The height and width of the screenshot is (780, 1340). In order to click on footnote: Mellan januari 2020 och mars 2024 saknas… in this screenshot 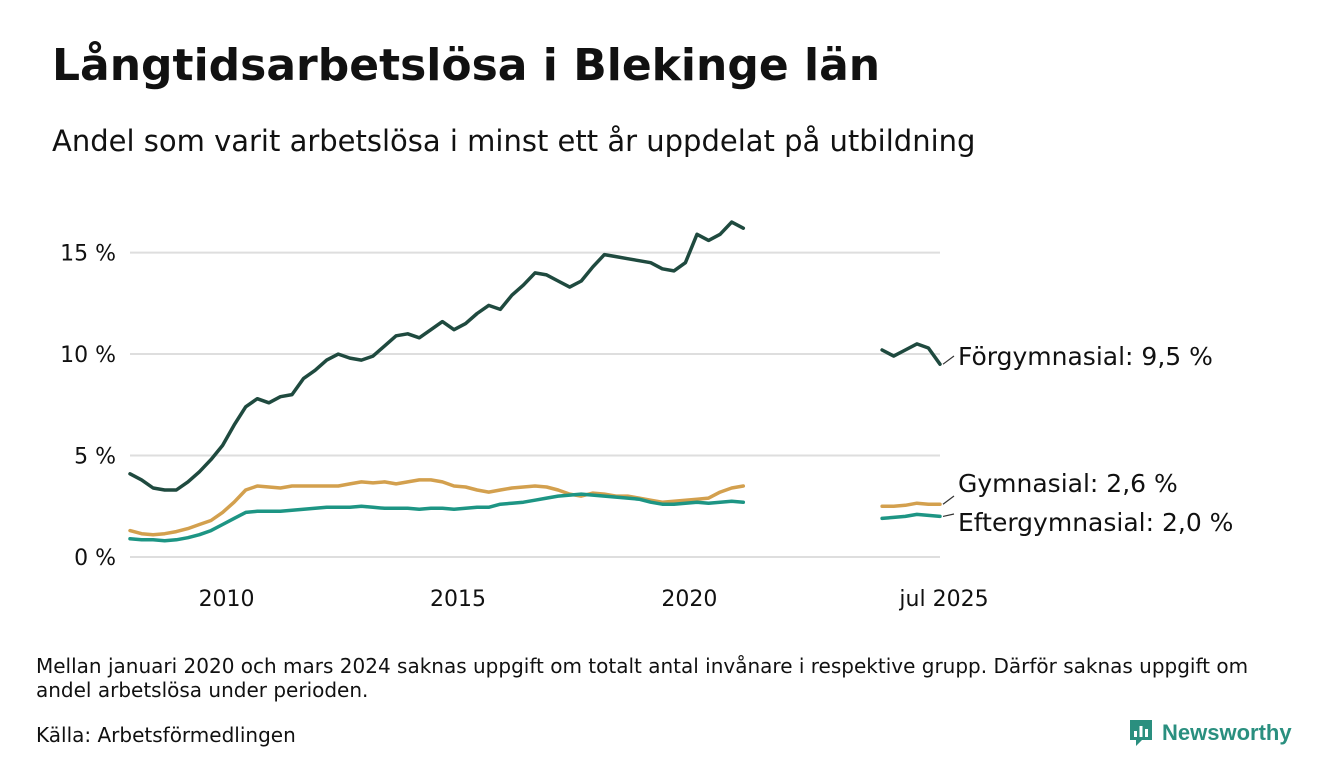, I will do `click(642, 678)`.